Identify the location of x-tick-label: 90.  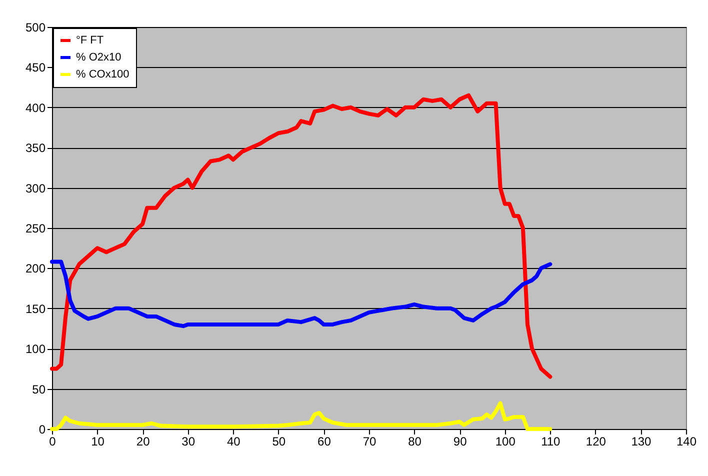
(460, 441).